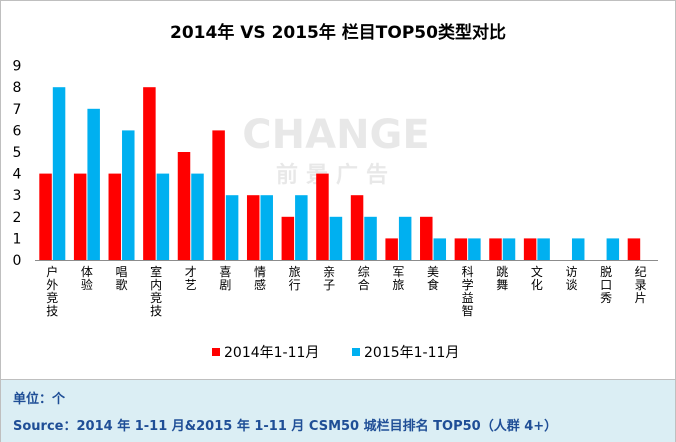  I want to click on x-tick-label: 纪录片, so click(641, 285).